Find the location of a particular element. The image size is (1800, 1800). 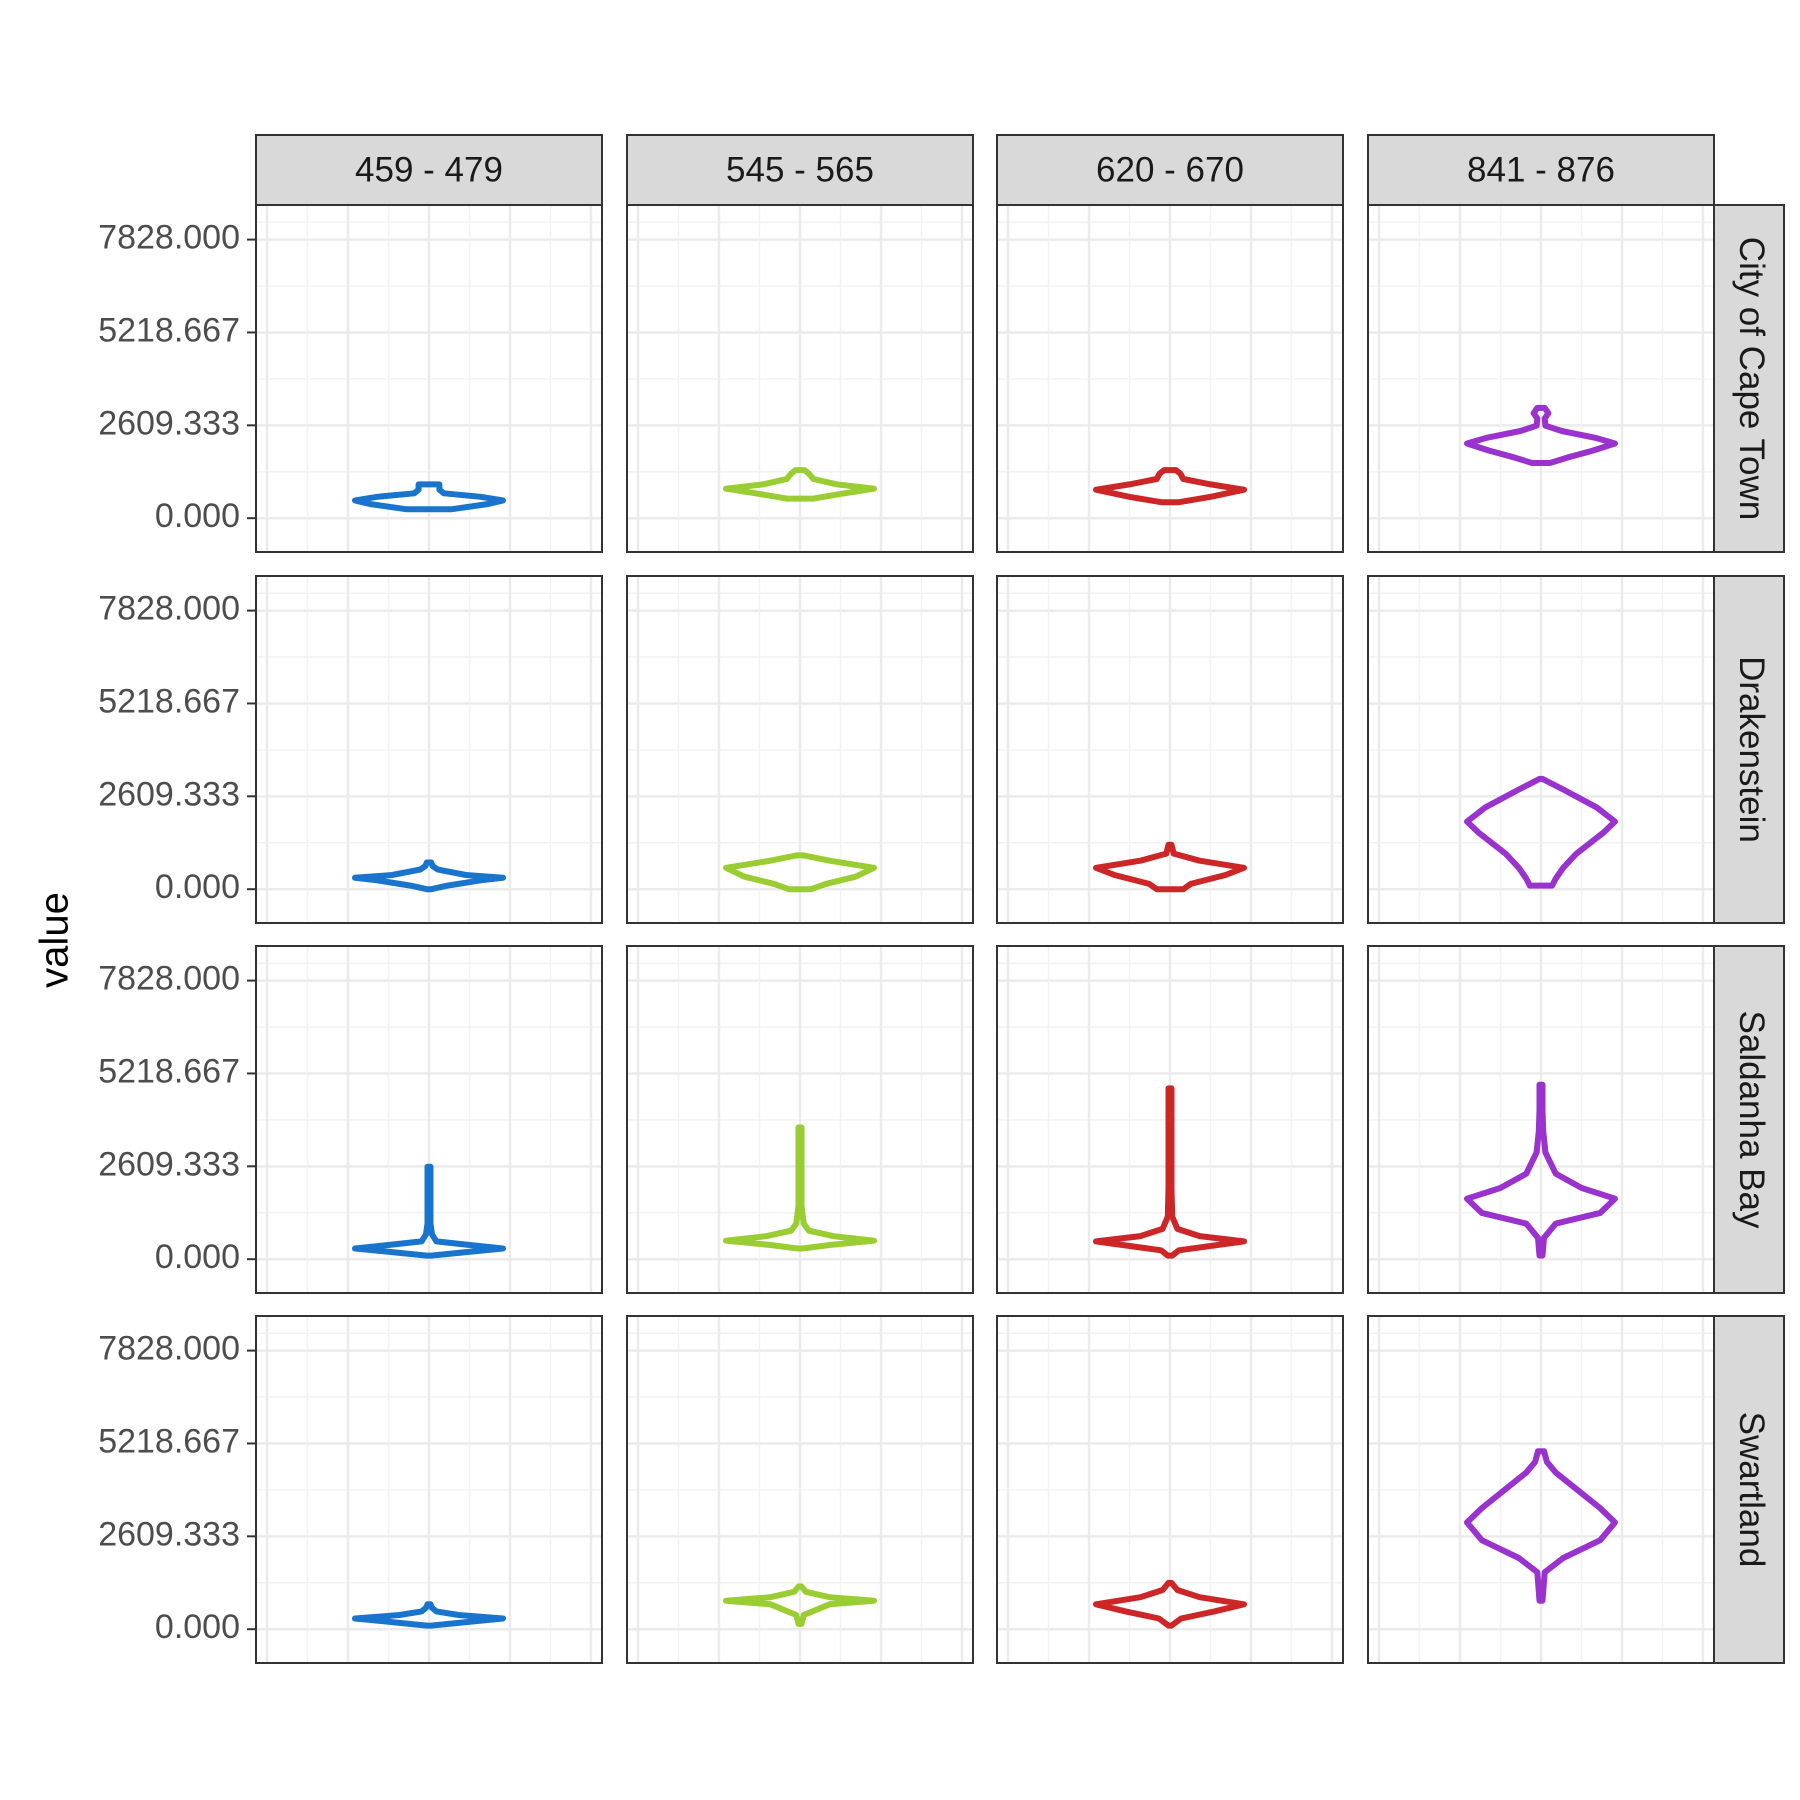

row-strip-label: City of Cape Town is located at coordinates (1751, 378).